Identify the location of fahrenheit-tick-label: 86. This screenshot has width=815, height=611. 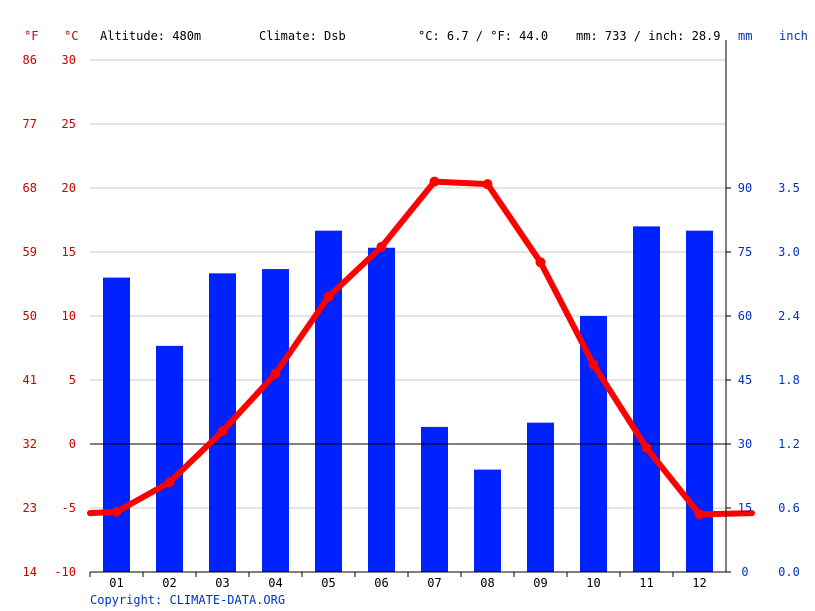
(30, 60).